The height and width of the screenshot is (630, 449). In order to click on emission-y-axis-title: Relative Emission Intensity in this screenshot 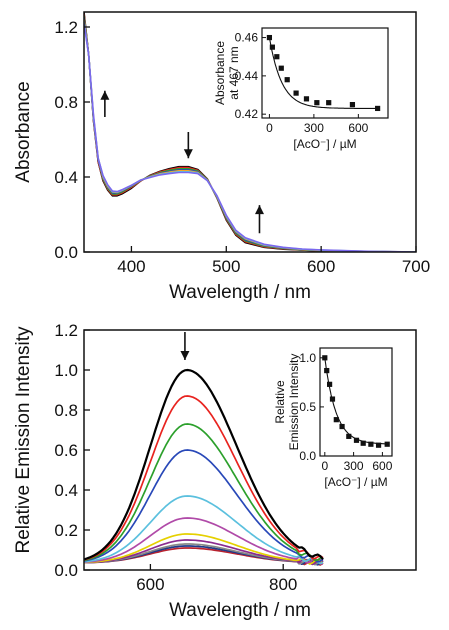, I will do `click(23, 440)`.